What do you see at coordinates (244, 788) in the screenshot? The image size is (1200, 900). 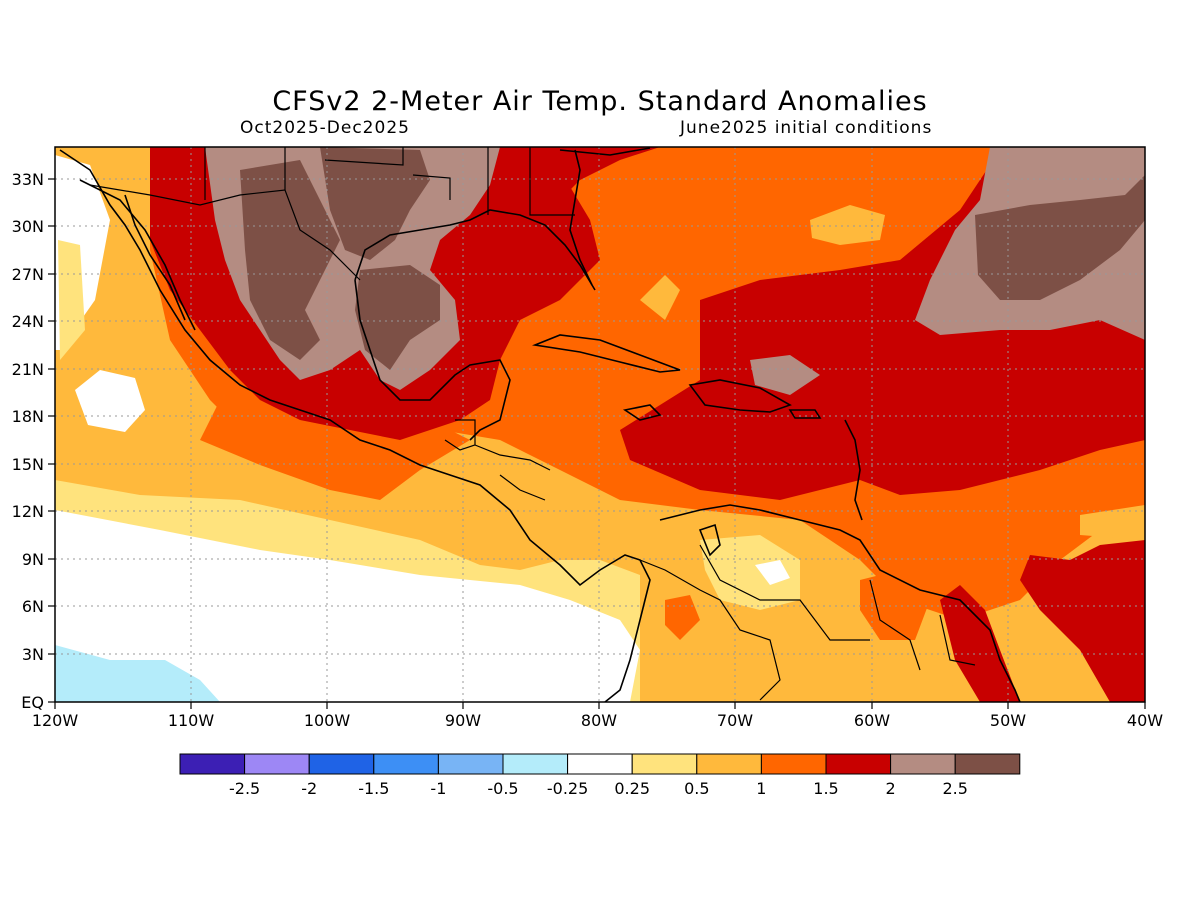 I see `legend-label-0: -2.5` at bounding box center [244, 788].